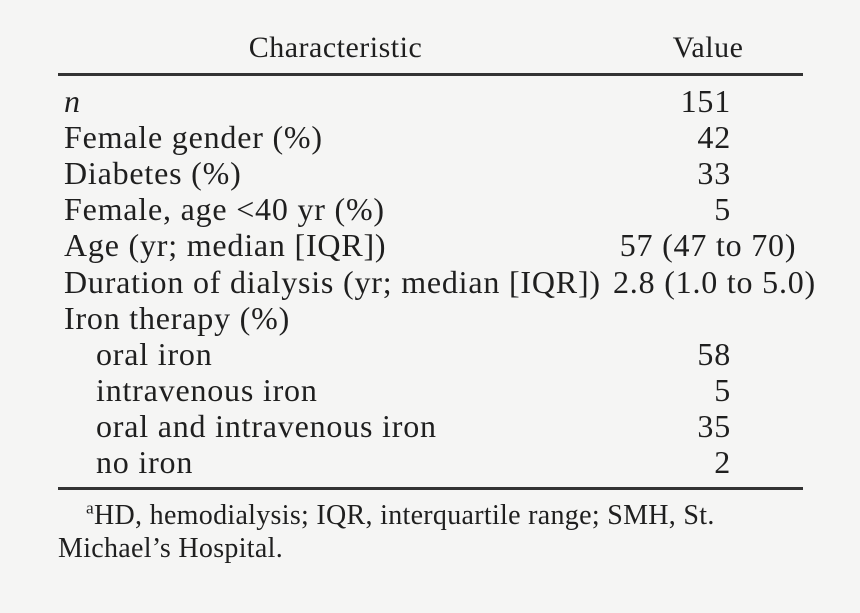 This screenshot has width=860, height=613. I want to click on row-label: Female, age <40 yr (%), so click(224, 209).